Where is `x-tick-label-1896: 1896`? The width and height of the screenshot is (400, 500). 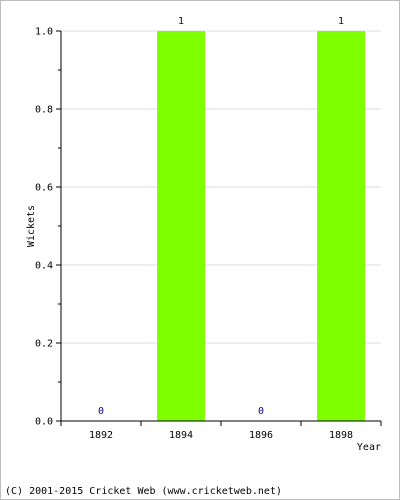
x-tick-label-1896: 1896 is located at coordinates (261, 435).